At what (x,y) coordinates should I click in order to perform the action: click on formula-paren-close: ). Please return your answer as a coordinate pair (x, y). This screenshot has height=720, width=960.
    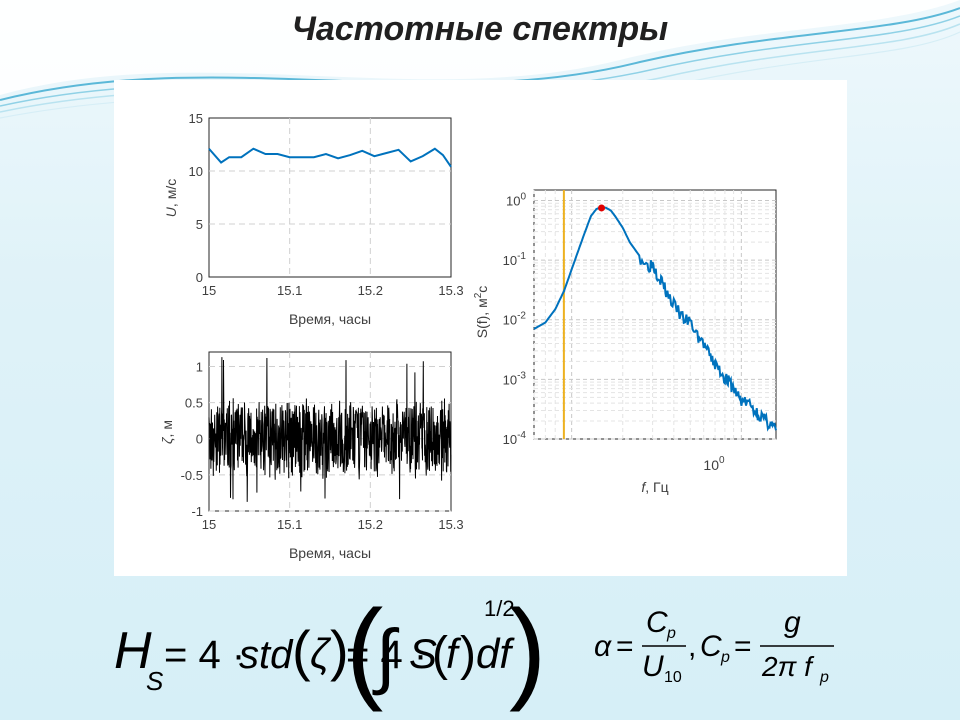
    Looking at the image, I should click on (339, 650).